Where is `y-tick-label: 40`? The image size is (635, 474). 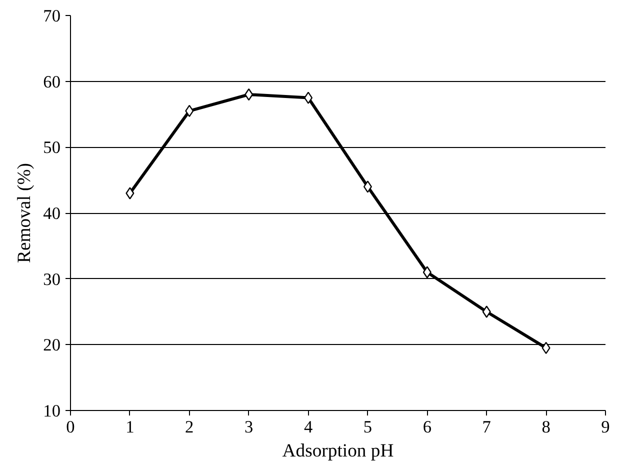
y-tick-label: 40 is located at coordinates (51, 213).